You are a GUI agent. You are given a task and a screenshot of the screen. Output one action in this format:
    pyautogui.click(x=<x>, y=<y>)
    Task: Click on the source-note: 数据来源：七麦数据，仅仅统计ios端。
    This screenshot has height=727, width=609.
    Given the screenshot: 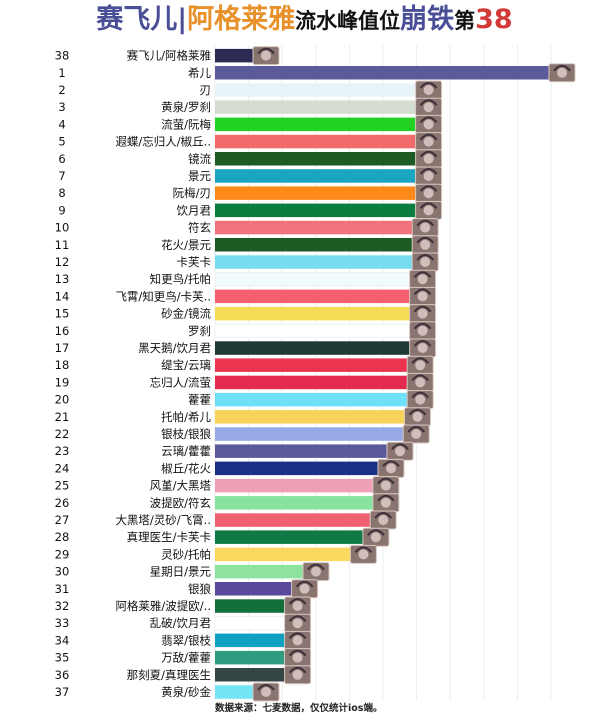 What is the action you would take?
    pyautogui.click(x=299, y=708)
    